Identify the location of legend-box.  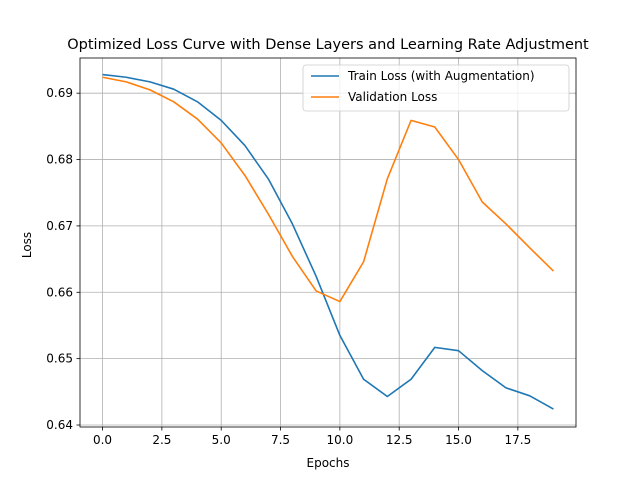
(436, 88).